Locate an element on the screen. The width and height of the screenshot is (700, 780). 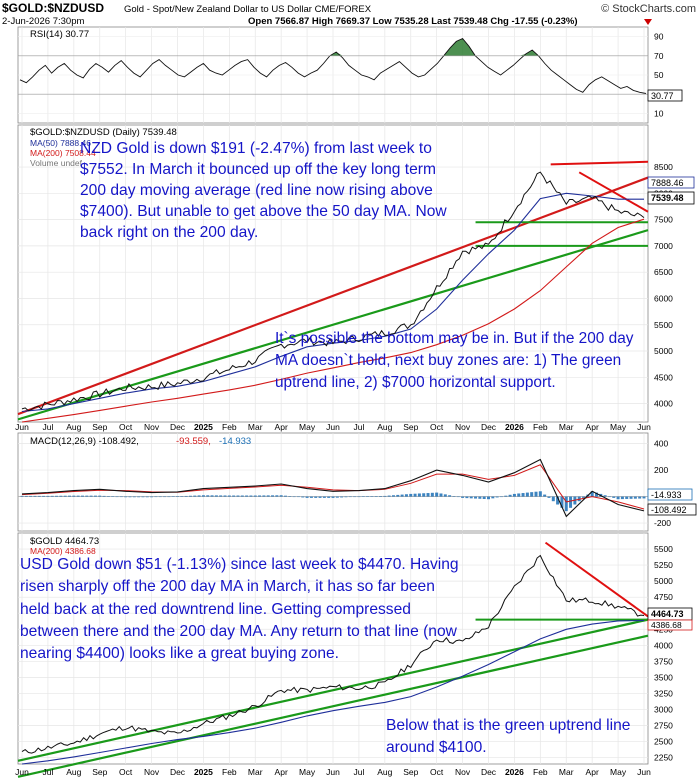
nzd-y-tick: 5000 is located at coordinates (663, 351).